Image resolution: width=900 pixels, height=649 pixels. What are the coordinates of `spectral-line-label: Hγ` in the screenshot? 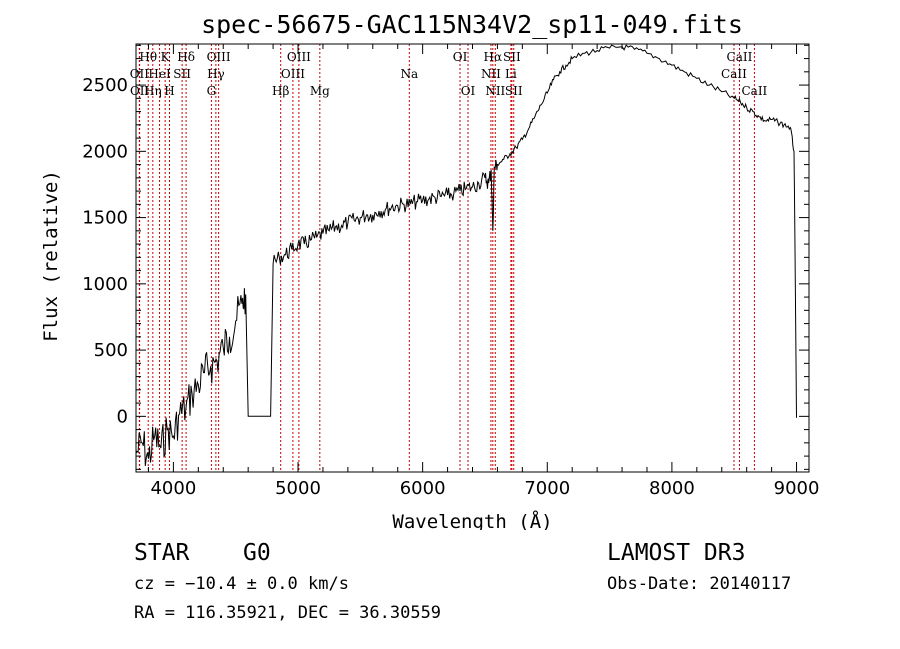 It's located at (216, 74).